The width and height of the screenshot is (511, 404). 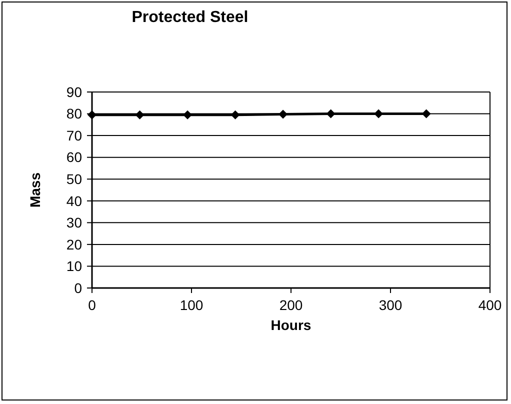 What do you see at coordinates (74, 222) in the screenshot?
I see `y-tick-label: 30` at bounding box center [74, 222].